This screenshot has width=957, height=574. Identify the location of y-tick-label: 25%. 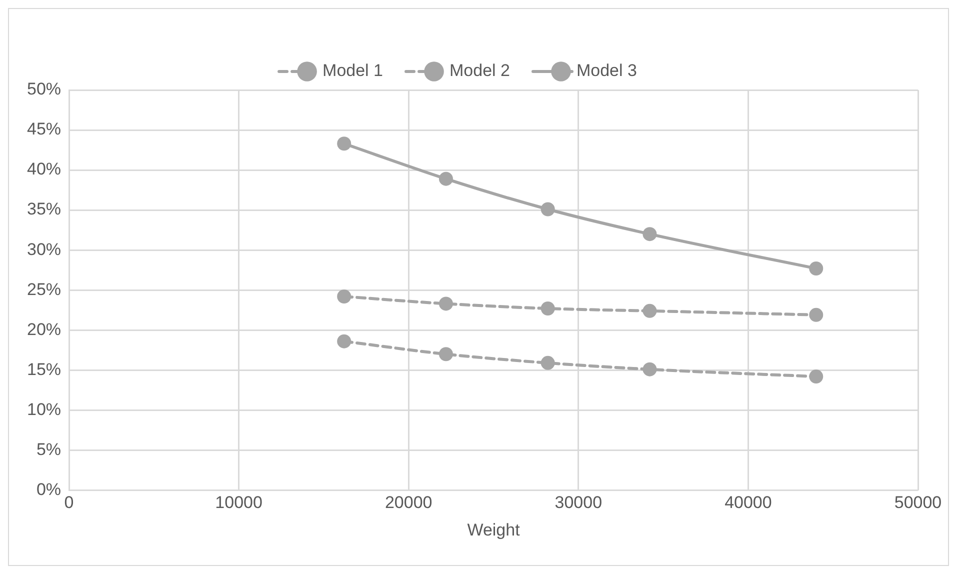
(44, 289).